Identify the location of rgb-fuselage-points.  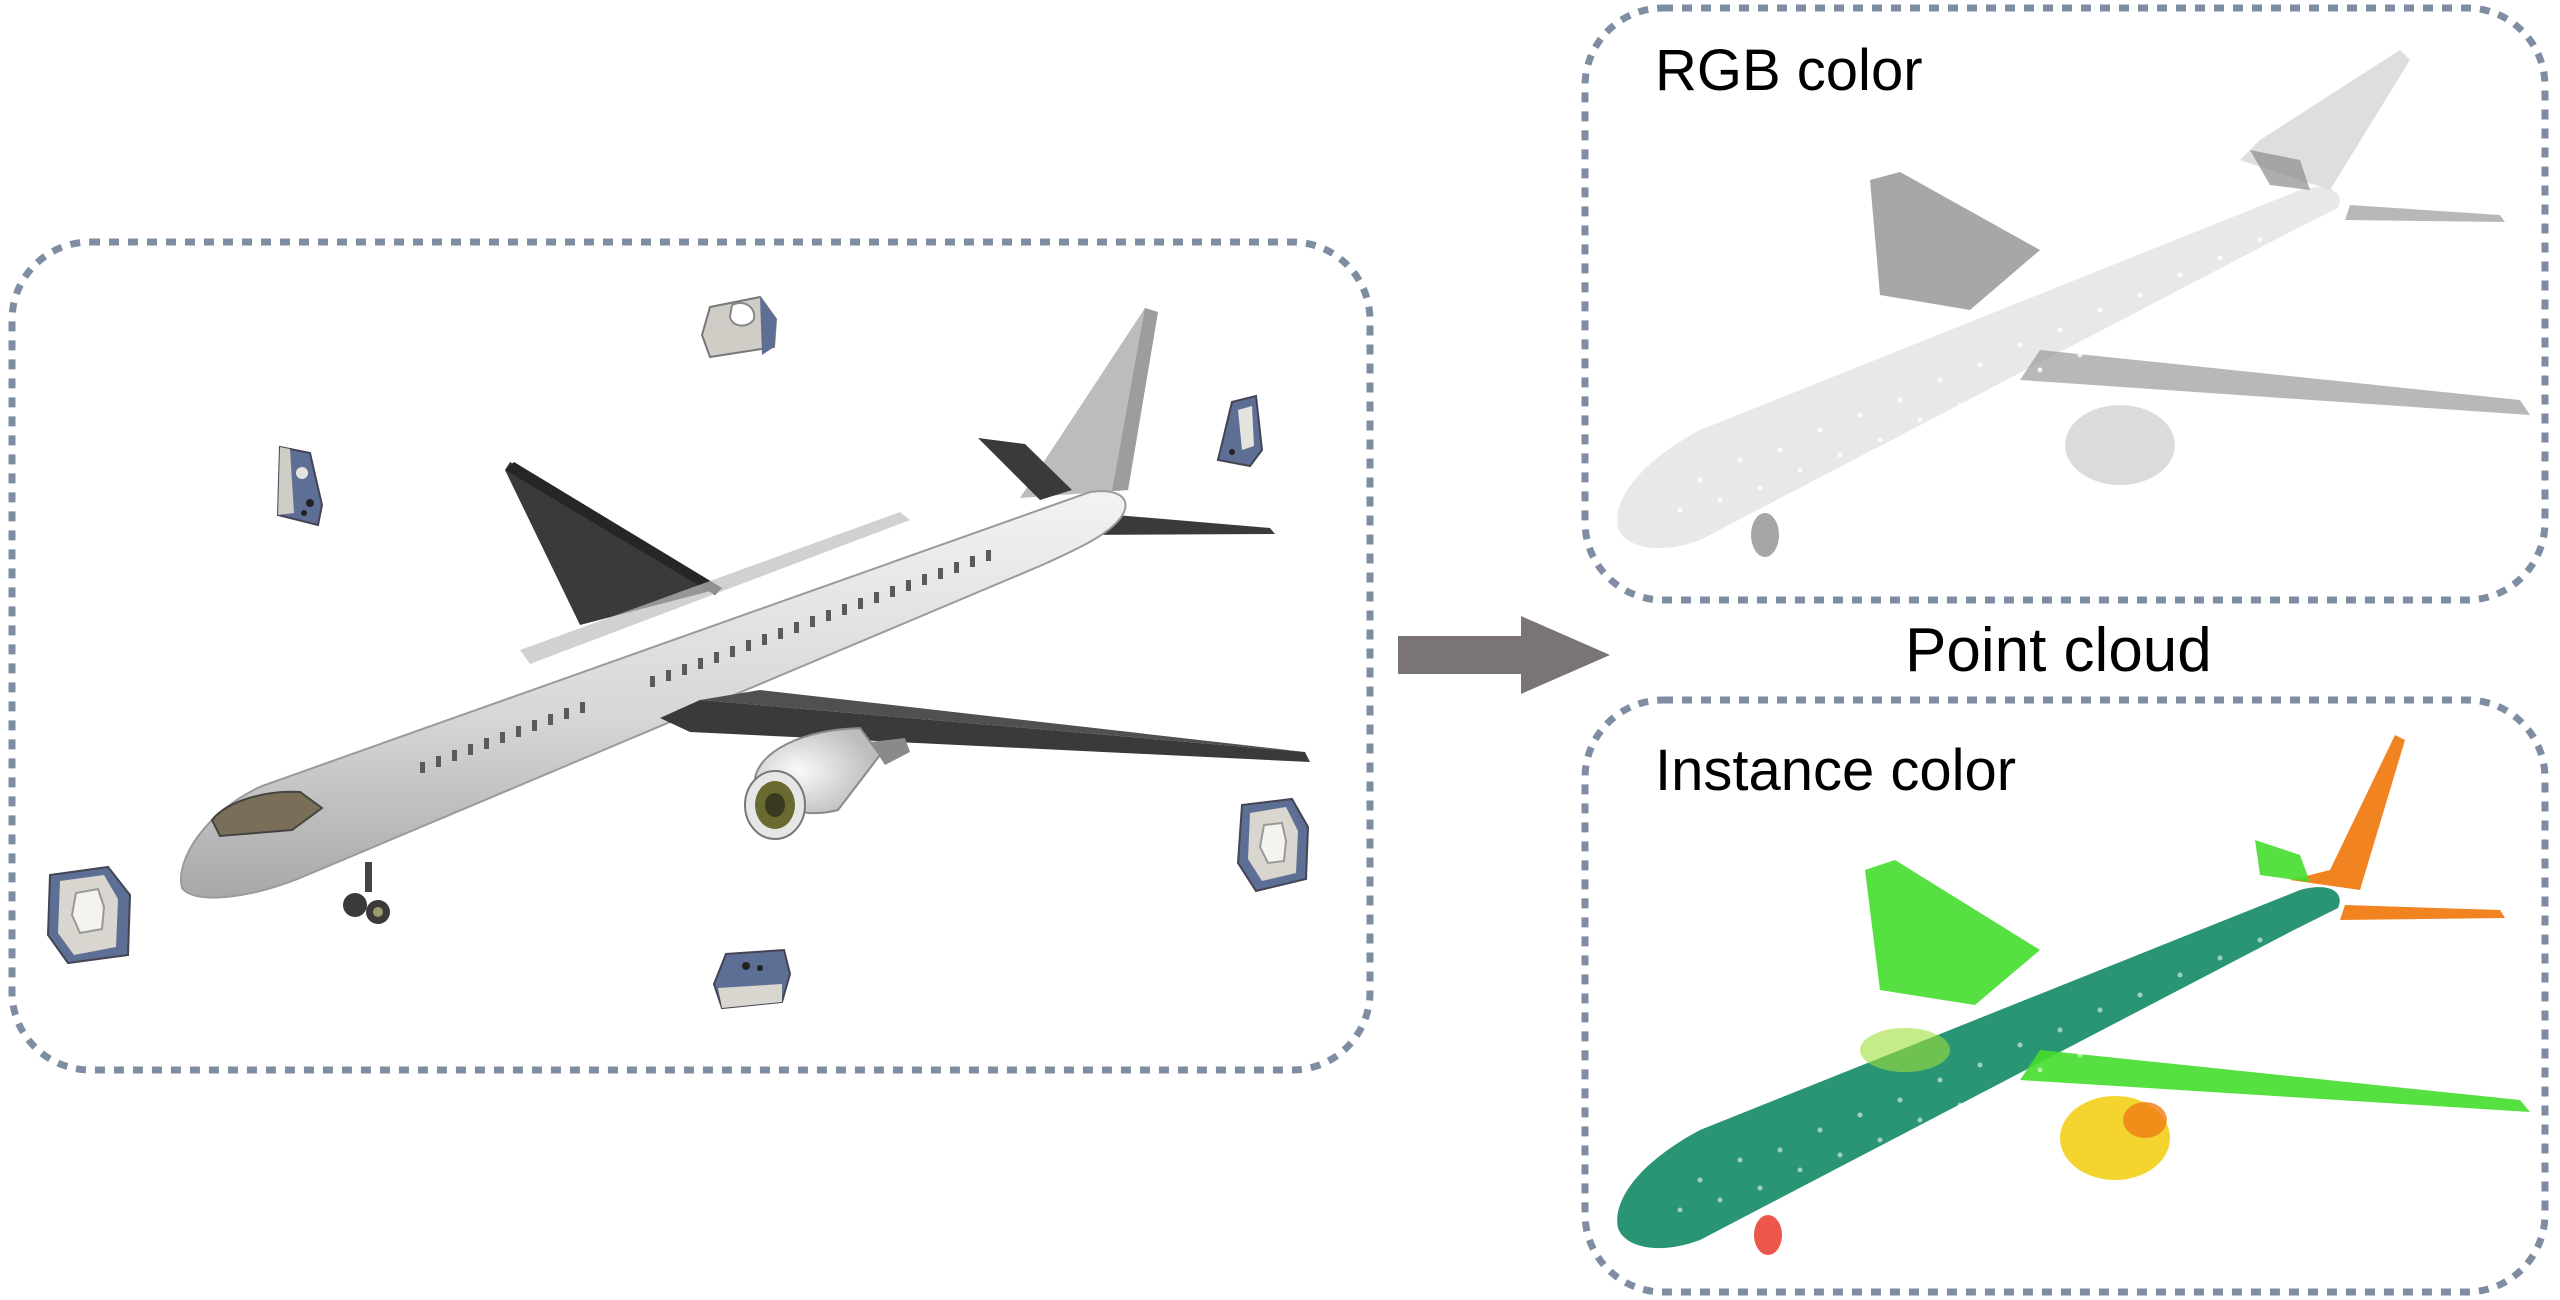
(1978, 368).